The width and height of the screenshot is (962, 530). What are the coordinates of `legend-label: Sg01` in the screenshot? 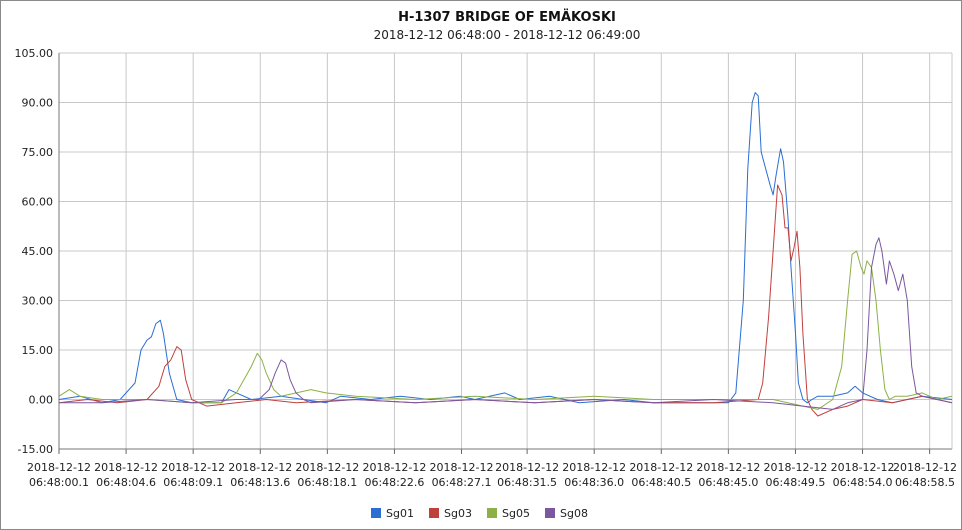 It's located at (400, 513).